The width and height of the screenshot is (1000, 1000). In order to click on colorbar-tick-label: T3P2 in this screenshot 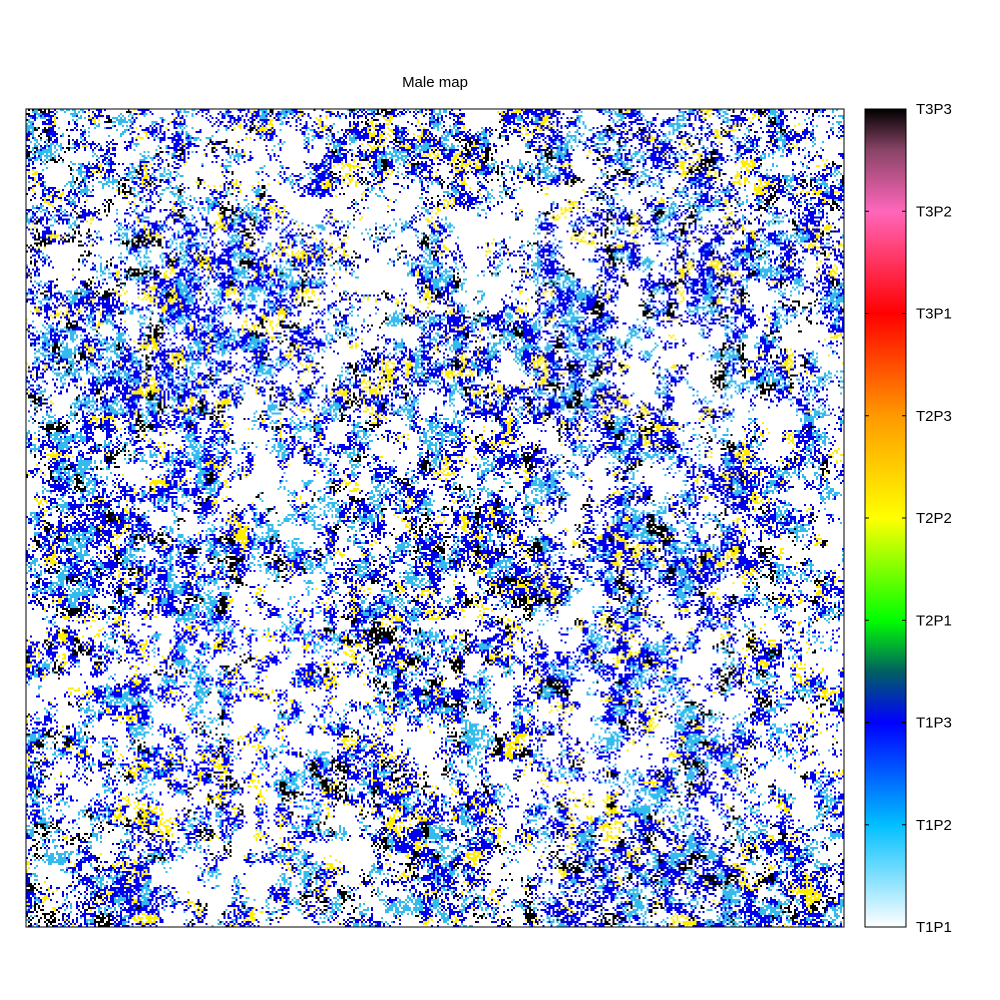, I will do `click(934, 211)`.